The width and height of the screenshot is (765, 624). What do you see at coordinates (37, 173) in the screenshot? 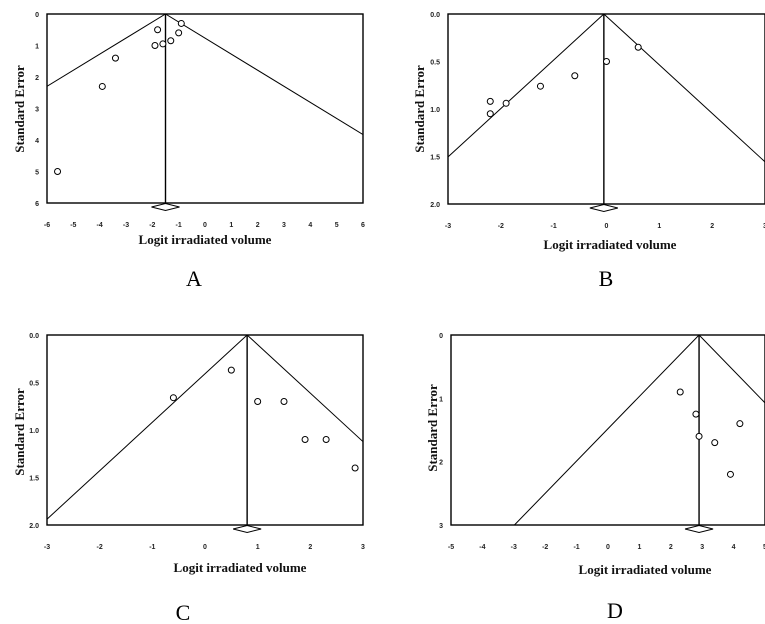
I see `y-tick-label: 5` at bounding box center [37, 173].